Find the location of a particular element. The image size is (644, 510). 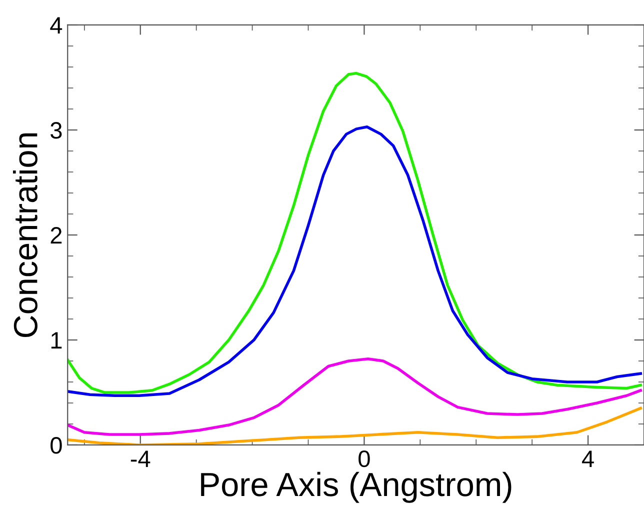

x-tick-label: -4 is located at coordinates (140, 458).